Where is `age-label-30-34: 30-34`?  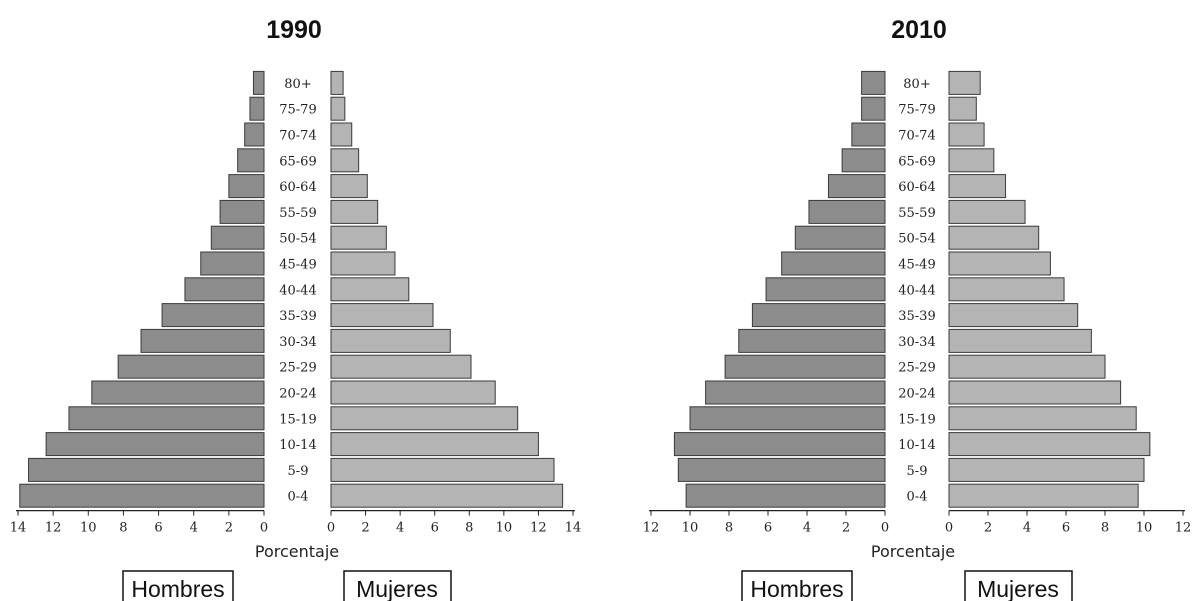 age-label-30-34: 30-34 is located at coordinates (916, 342).